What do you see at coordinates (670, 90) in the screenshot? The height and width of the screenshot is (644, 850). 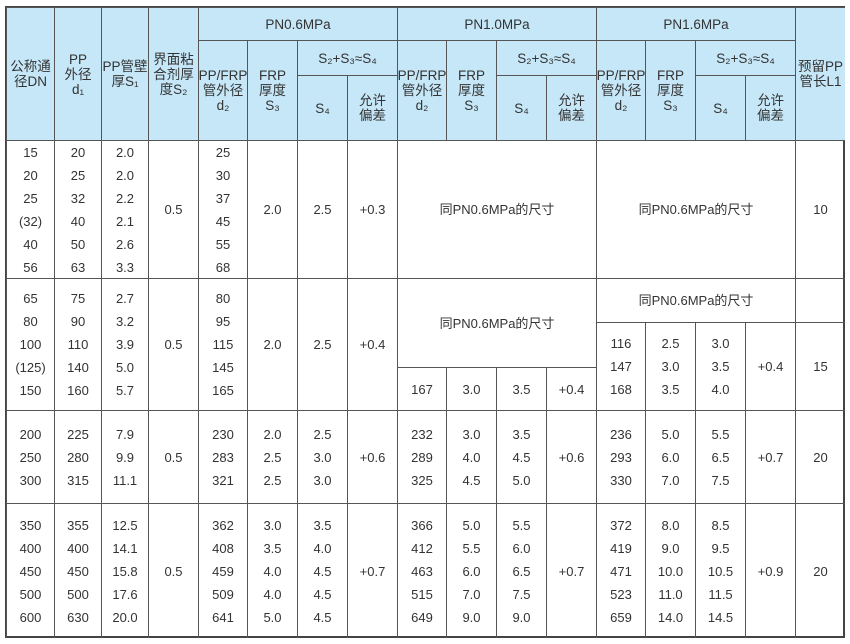 I see `header-s3-line: 厚度` at bounding box center [670, 90].